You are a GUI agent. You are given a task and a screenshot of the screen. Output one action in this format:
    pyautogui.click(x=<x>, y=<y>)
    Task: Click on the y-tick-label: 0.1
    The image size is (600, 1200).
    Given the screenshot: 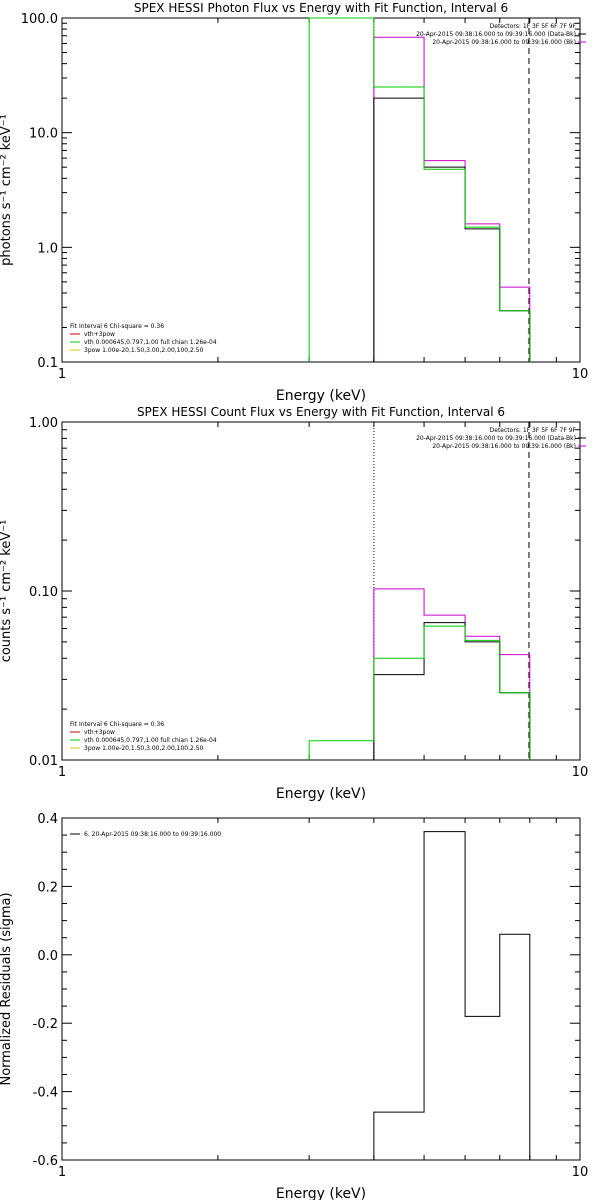 What is the action you would take?
    pyautogui.click(x=47, y=363)
    